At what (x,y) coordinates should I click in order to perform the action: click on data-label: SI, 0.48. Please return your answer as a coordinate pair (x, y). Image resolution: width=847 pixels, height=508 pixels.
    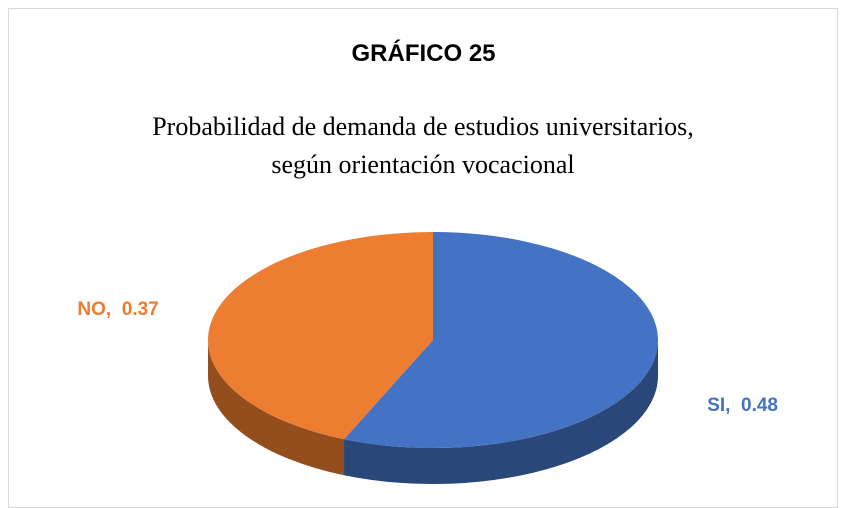
    Looking at the image, I should click on (742, 405).